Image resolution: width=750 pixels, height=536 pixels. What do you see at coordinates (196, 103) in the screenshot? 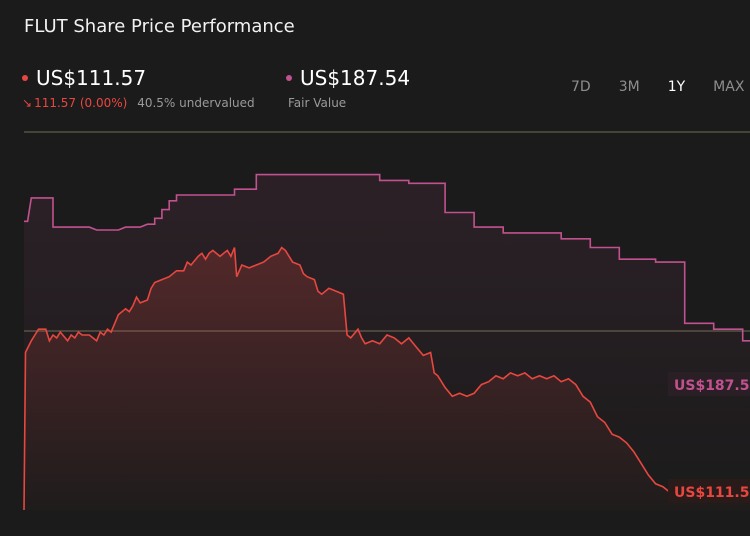
I see `valuation-note: 40.5% undervalued` at bounding box center [196, 103].